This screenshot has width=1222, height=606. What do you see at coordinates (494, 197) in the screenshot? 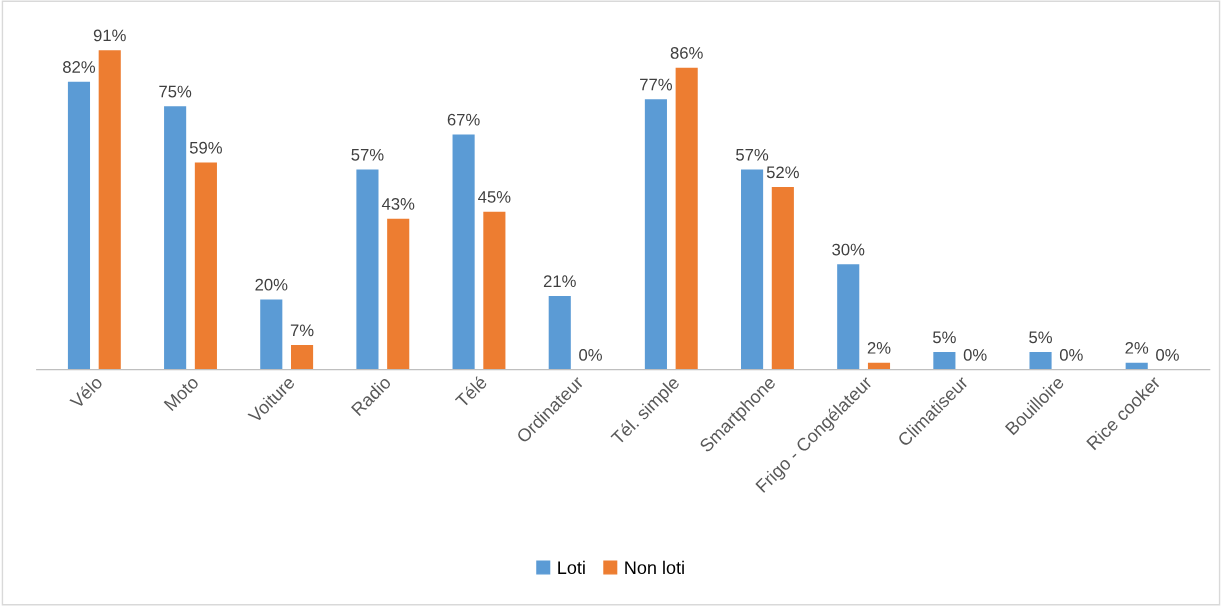
I see `data-label: 45%` at bounding box center [494, 197].